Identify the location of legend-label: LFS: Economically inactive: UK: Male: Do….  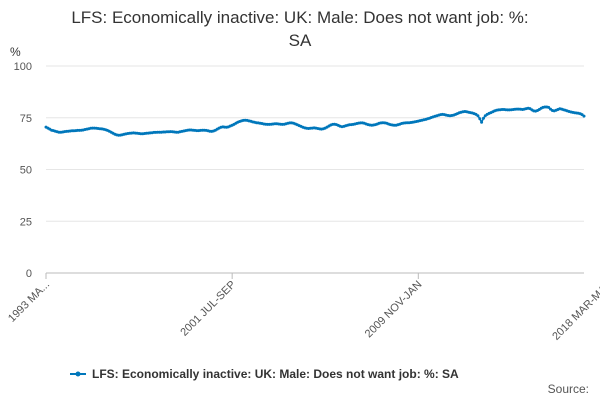
(275, 374).